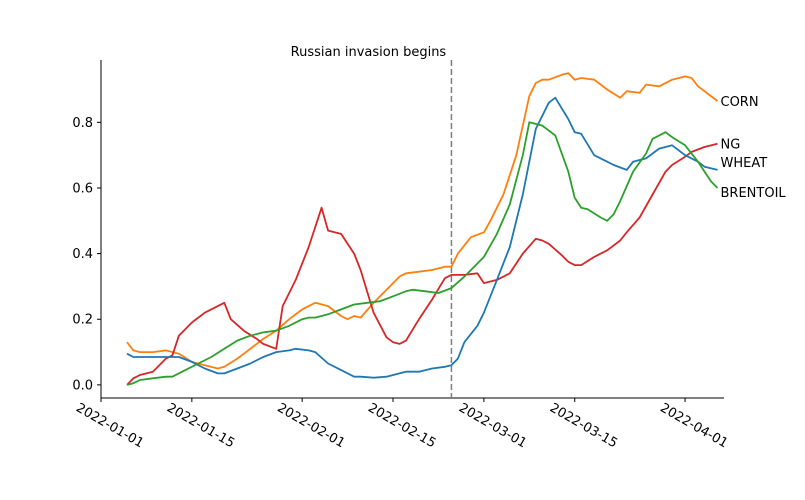  I want to click on y-axis: 0.0 0.2 0.4 0.6 0.8, so click(87, 229).